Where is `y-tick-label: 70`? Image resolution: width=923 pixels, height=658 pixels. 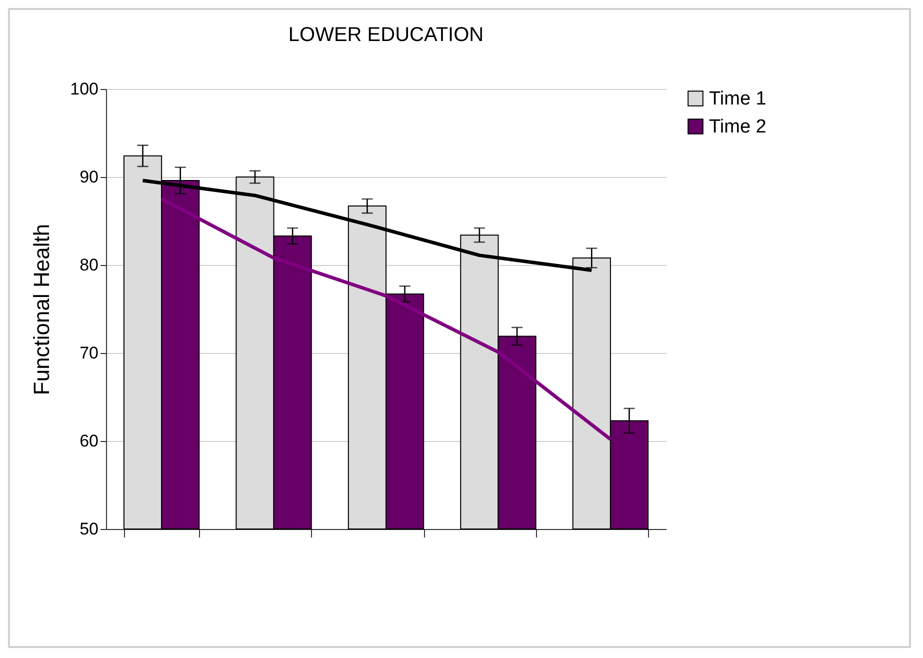 y-tick-label: 70 is located at coordinates (89, 353).